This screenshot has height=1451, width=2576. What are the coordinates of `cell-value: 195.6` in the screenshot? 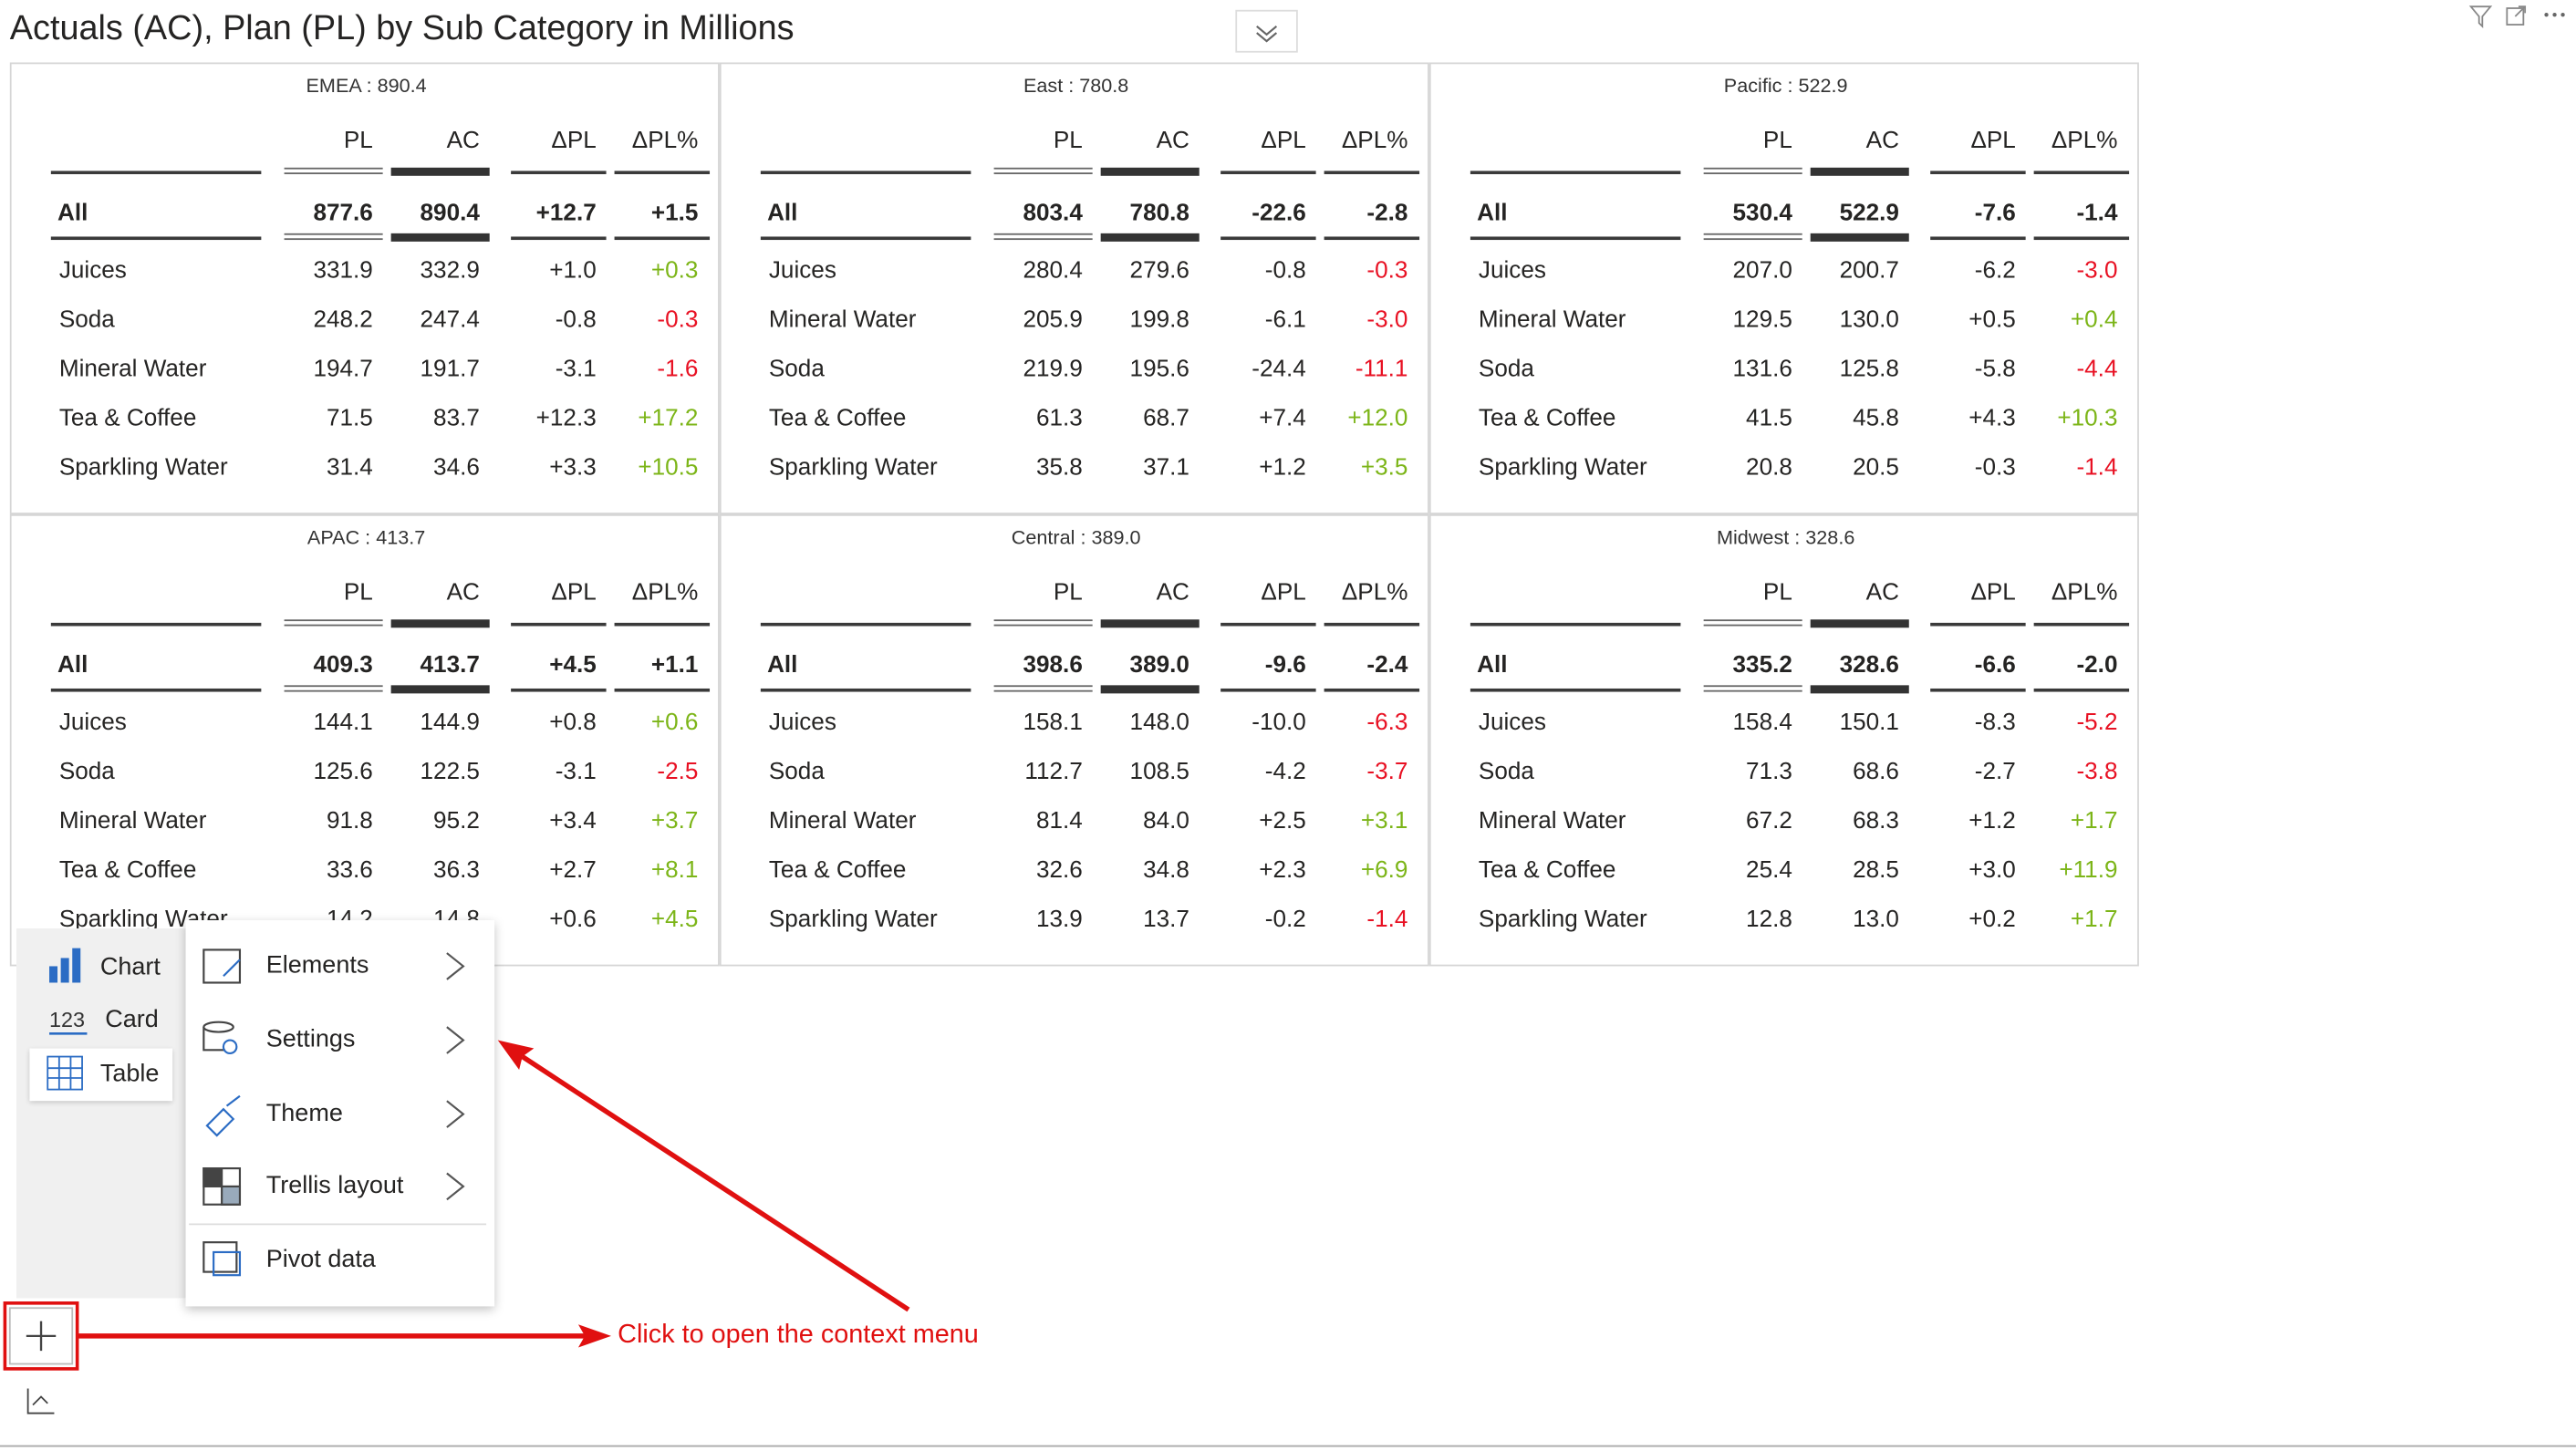 It's located at (1159, 369).